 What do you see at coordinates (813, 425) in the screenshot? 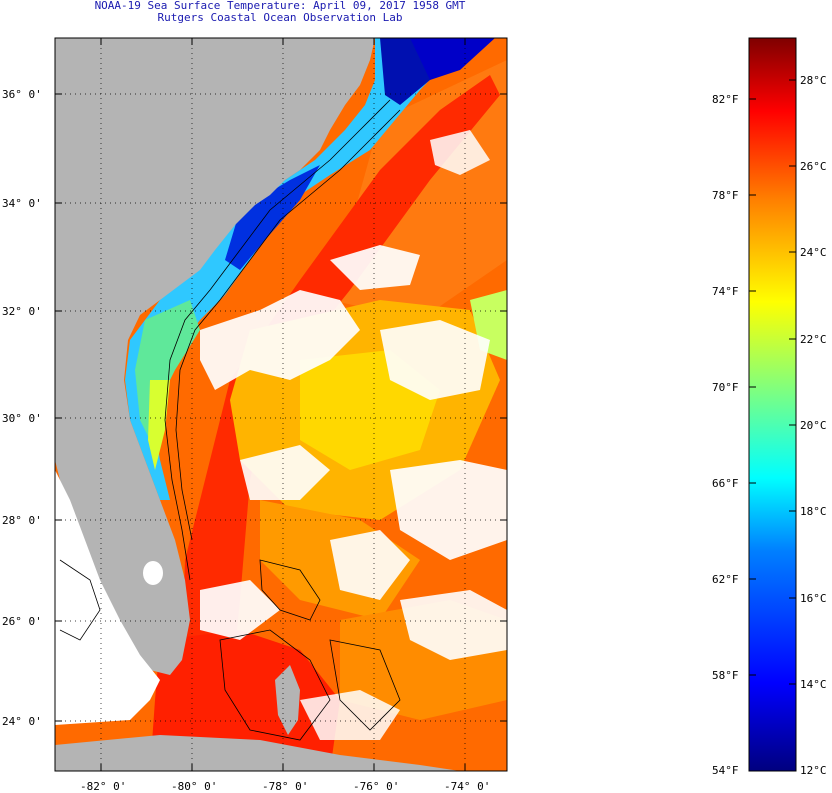
I see `colorbar-c-label: 20°C` at bounding box center [813, 425].